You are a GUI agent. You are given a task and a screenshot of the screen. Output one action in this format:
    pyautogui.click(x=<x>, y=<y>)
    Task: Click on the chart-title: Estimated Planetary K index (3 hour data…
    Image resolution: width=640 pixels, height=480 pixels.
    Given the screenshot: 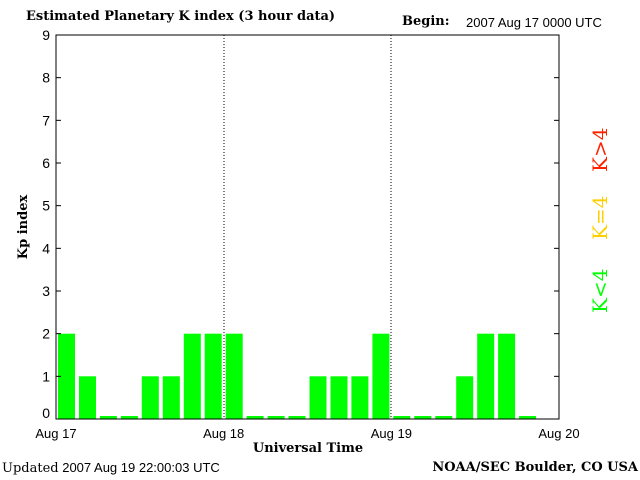 What is the action you would take?
    pyautogui.click(x=181, y=16)
    